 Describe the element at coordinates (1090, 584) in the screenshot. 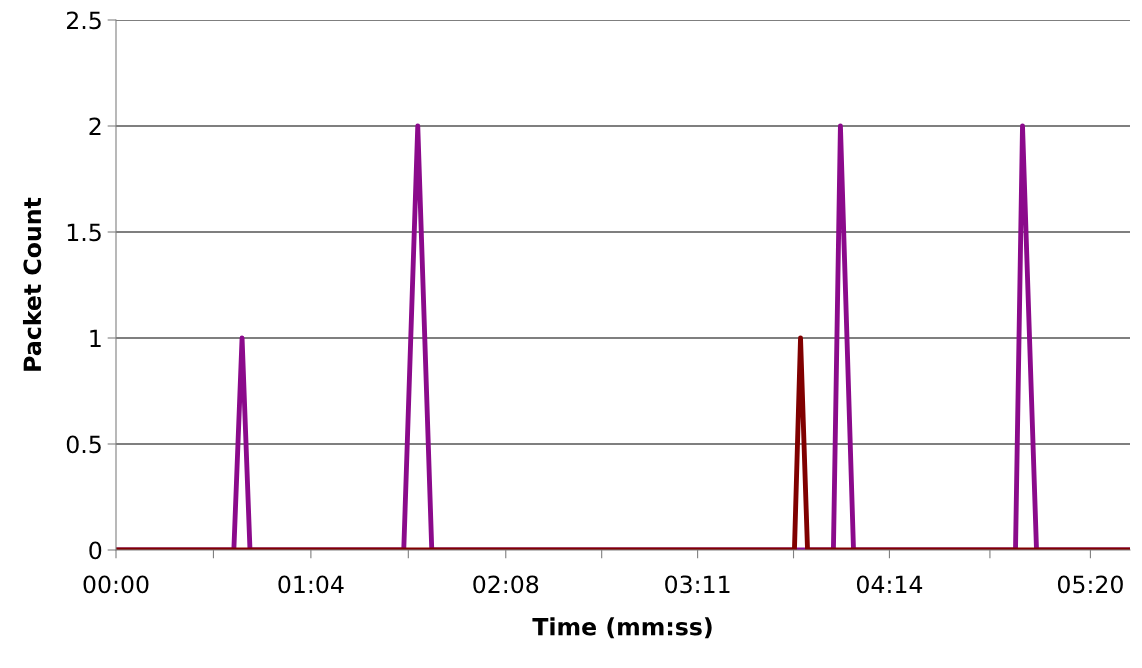

I see `x-tick-label: 05:20` at that location.